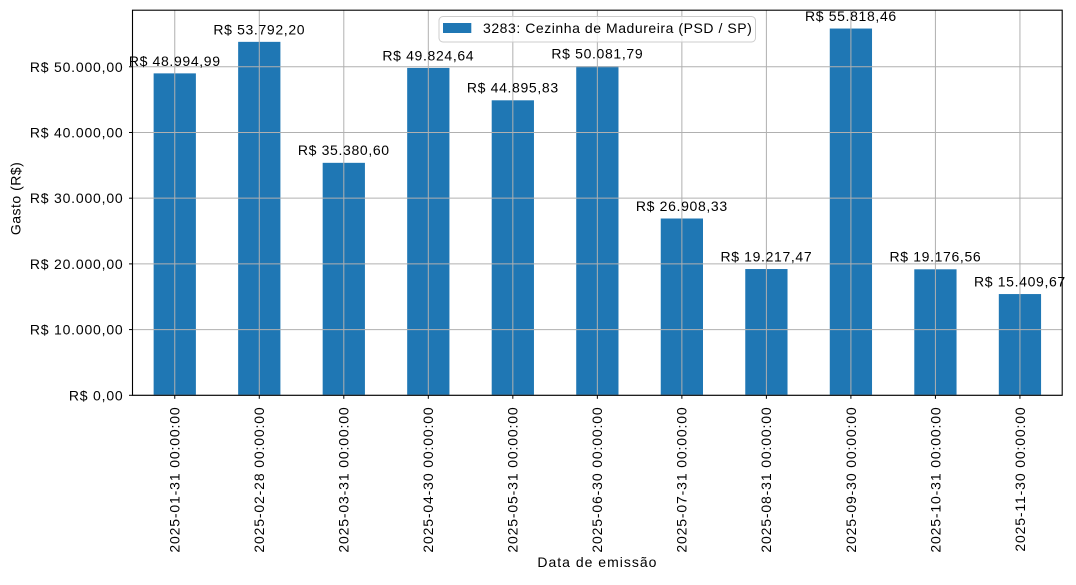 Image resolution: width=1076 pixels, height=585 pixels. I want to click on svg-text: Data de emissão, so click(597, 562).